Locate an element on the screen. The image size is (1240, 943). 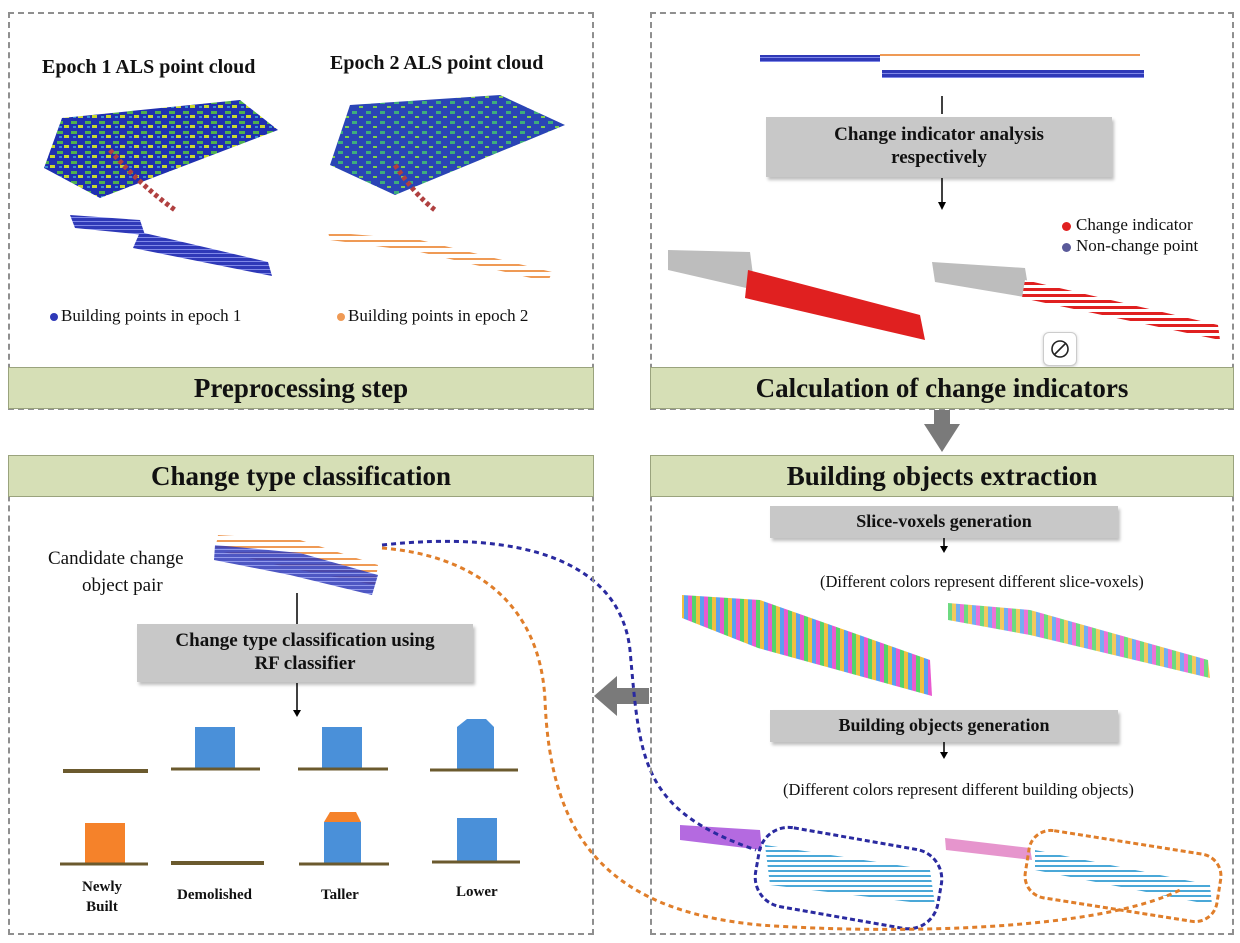
epoch1-building-cloud is located at coordinates (171, 245).